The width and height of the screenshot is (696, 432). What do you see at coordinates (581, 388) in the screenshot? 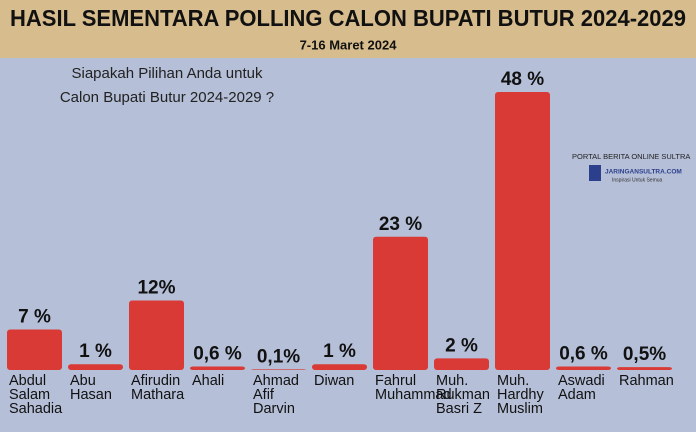
I see `category-label: Aswadi Adam` at bounding box center [581, 388].